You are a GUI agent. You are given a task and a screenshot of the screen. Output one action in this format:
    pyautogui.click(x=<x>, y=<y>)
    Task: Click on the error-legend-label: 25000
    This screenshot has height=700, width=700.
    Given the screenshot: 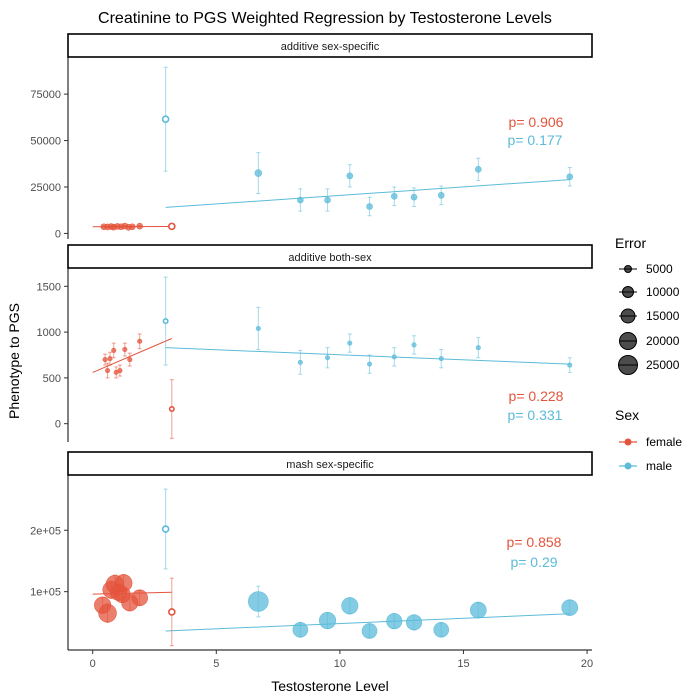 What is the action you would take?
    pyautogui.click(x=663, y=365)
    